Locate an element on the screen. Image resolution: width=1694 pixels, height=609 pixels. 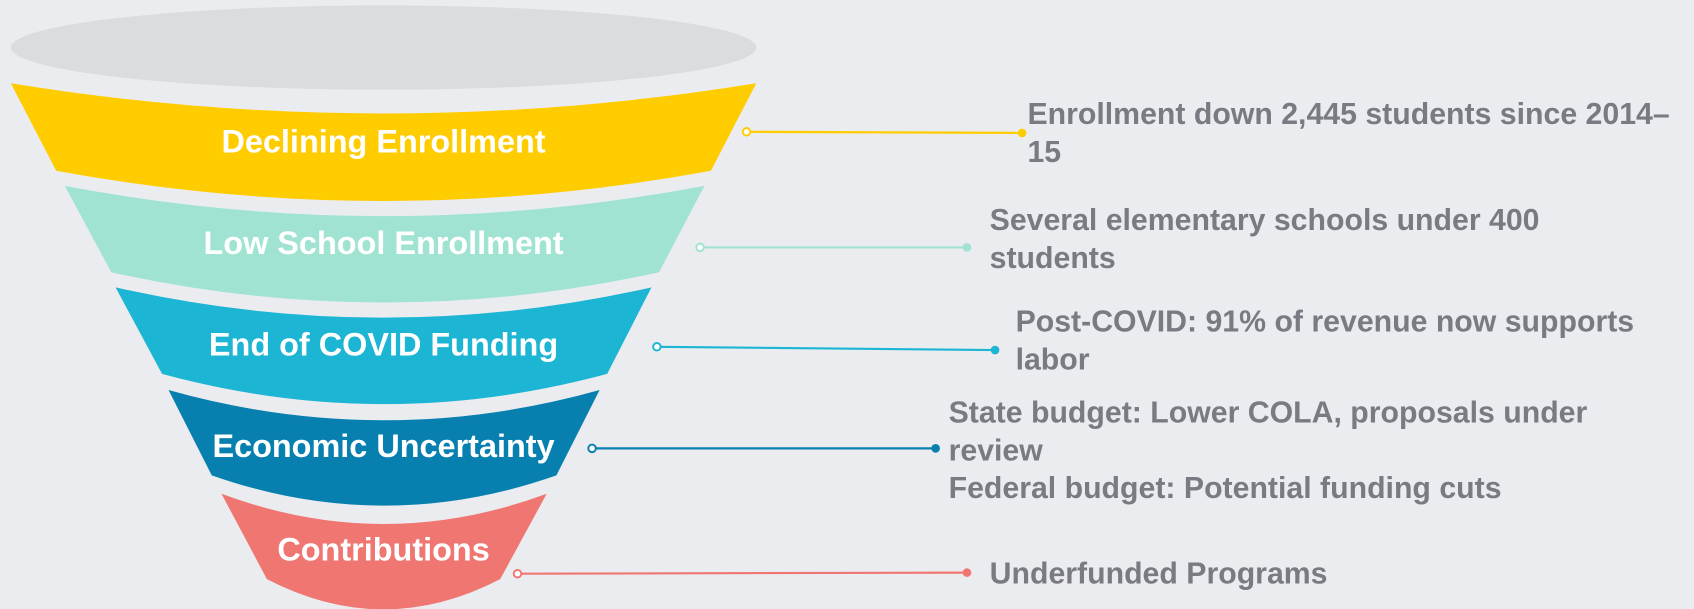
stage-label: Contributions is located at coordinates (383, 550).